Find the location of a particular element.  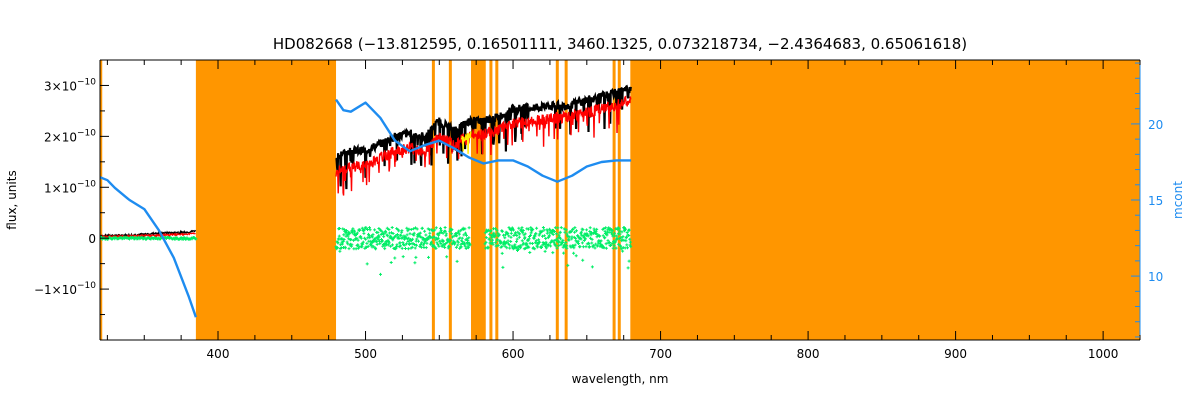

y-right-tick-label: 20 is located at coordinates (1155, 125).